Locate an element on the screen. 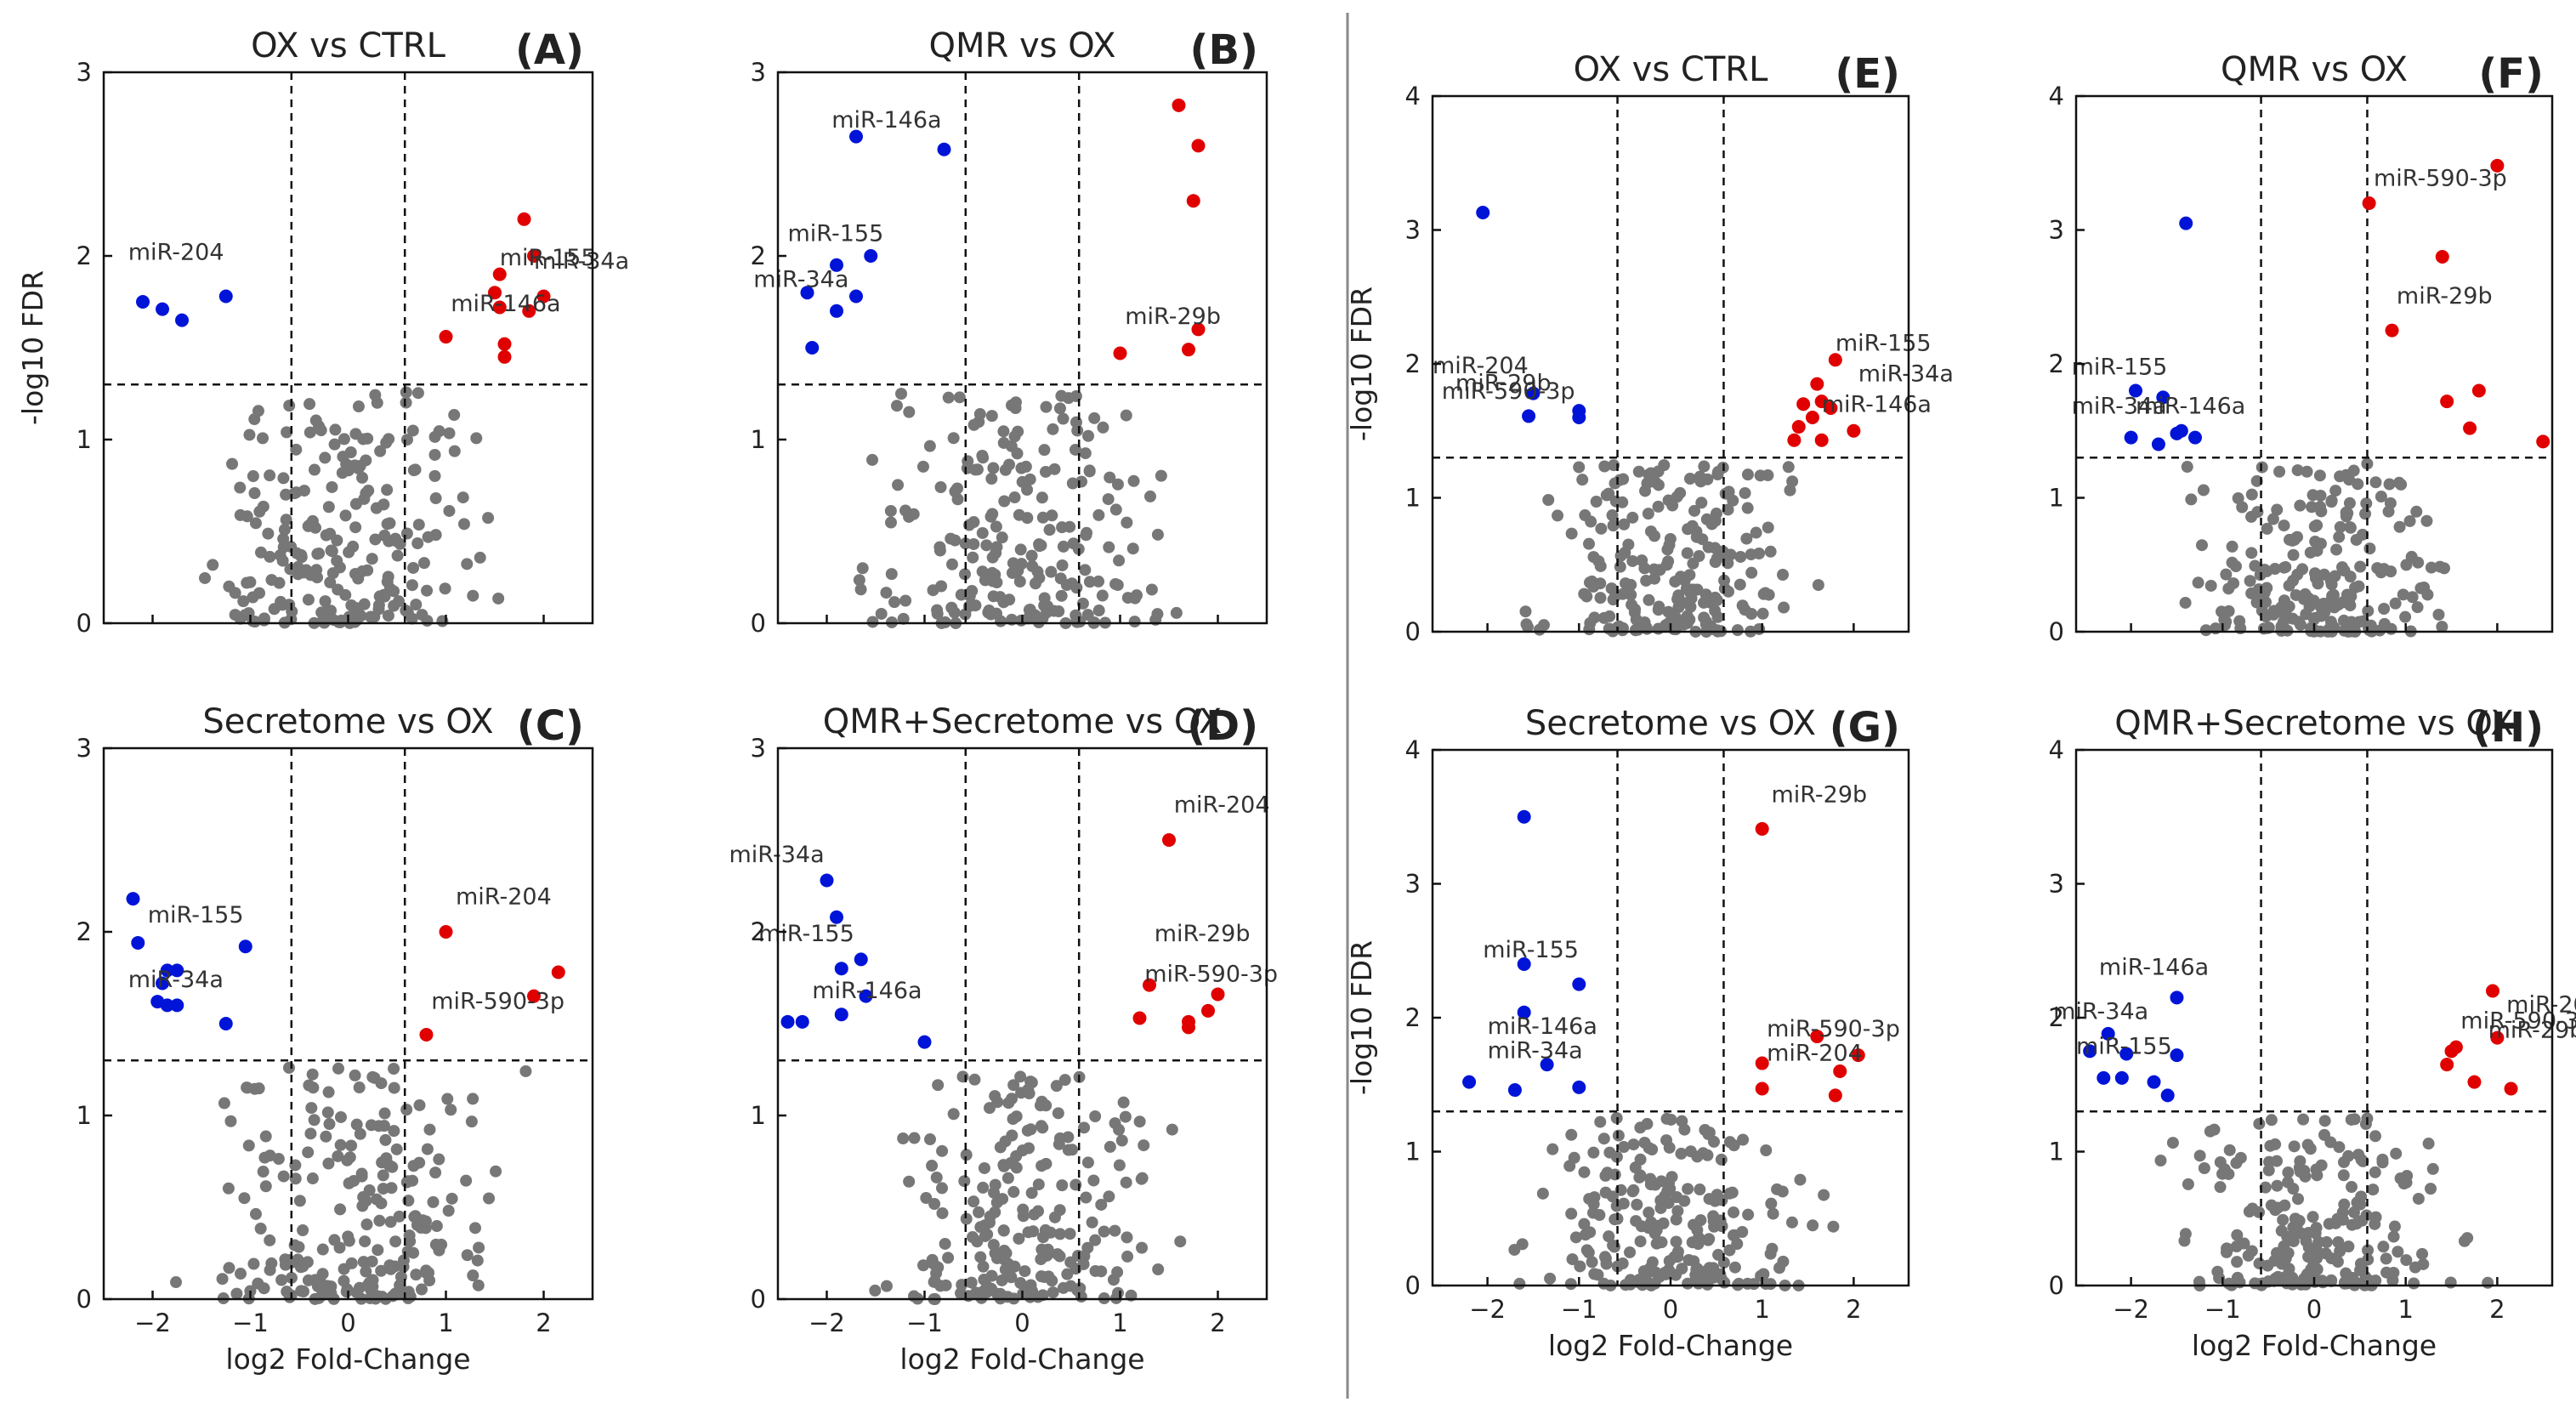 This screenshot has height=1402, width=2576. y-tick-label: 0 is located at coordinates (1413, 631).